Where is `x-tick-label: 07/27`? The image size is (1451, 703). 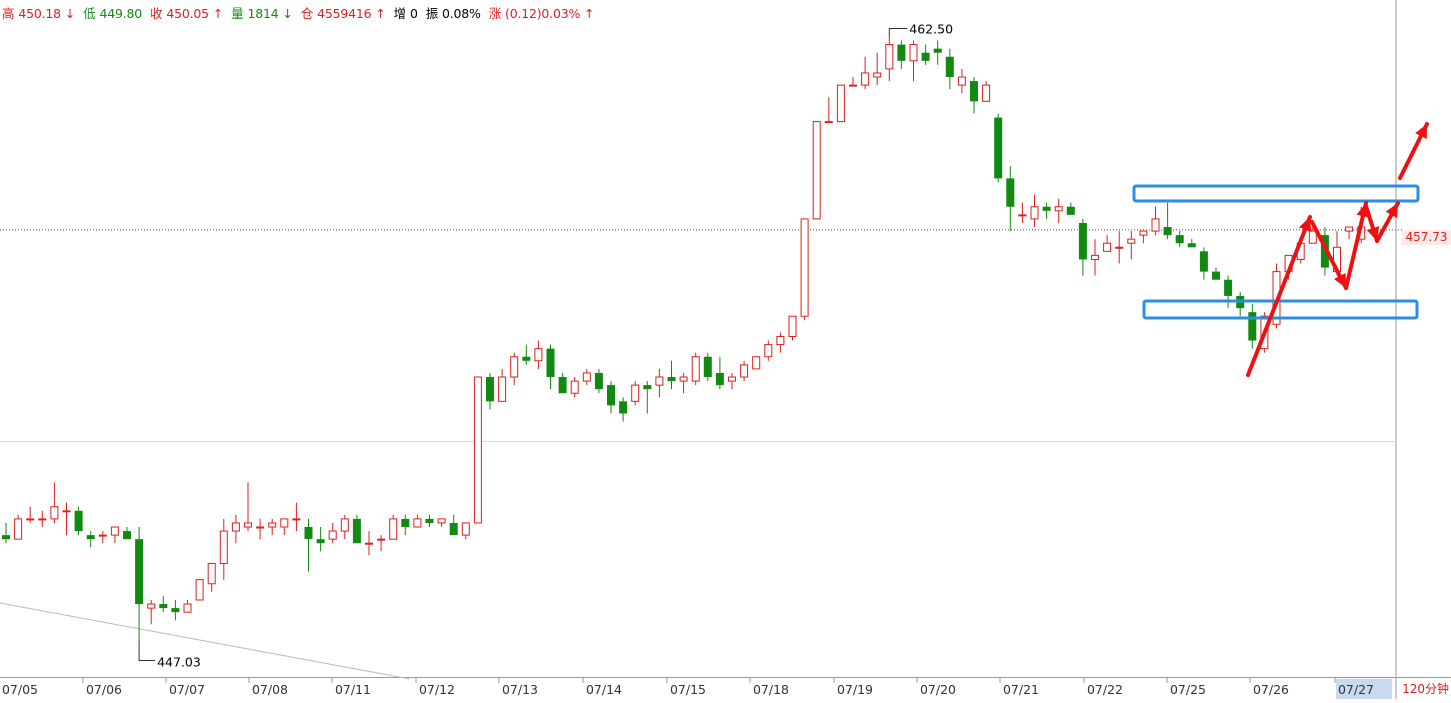
x-tick-label: 07/27 is located at coordinates (1356, 689).